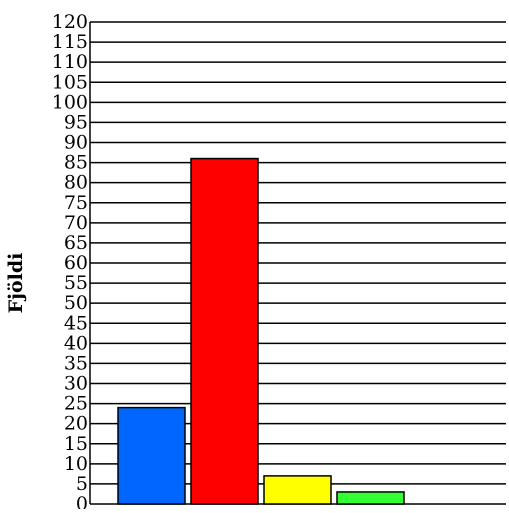 Image resolution: width=509 pixels, height=513 pixels. Describe the element at coordinates (76, 323) in the screenshot. I see `y-tick-label: 45` at that location.